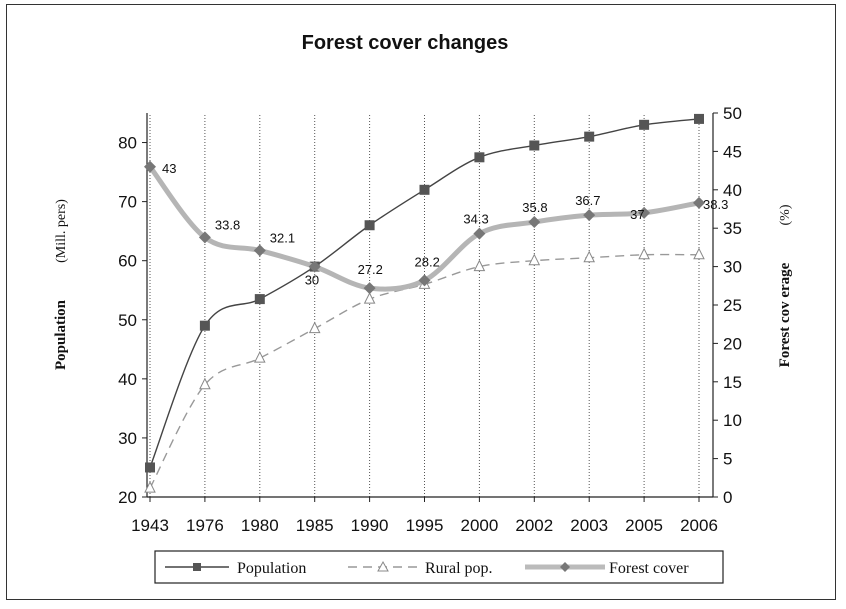  Describe the element at coordinates (127, 202) in the screenshot. I see `y-left-tick-label-70: 70` at that location.